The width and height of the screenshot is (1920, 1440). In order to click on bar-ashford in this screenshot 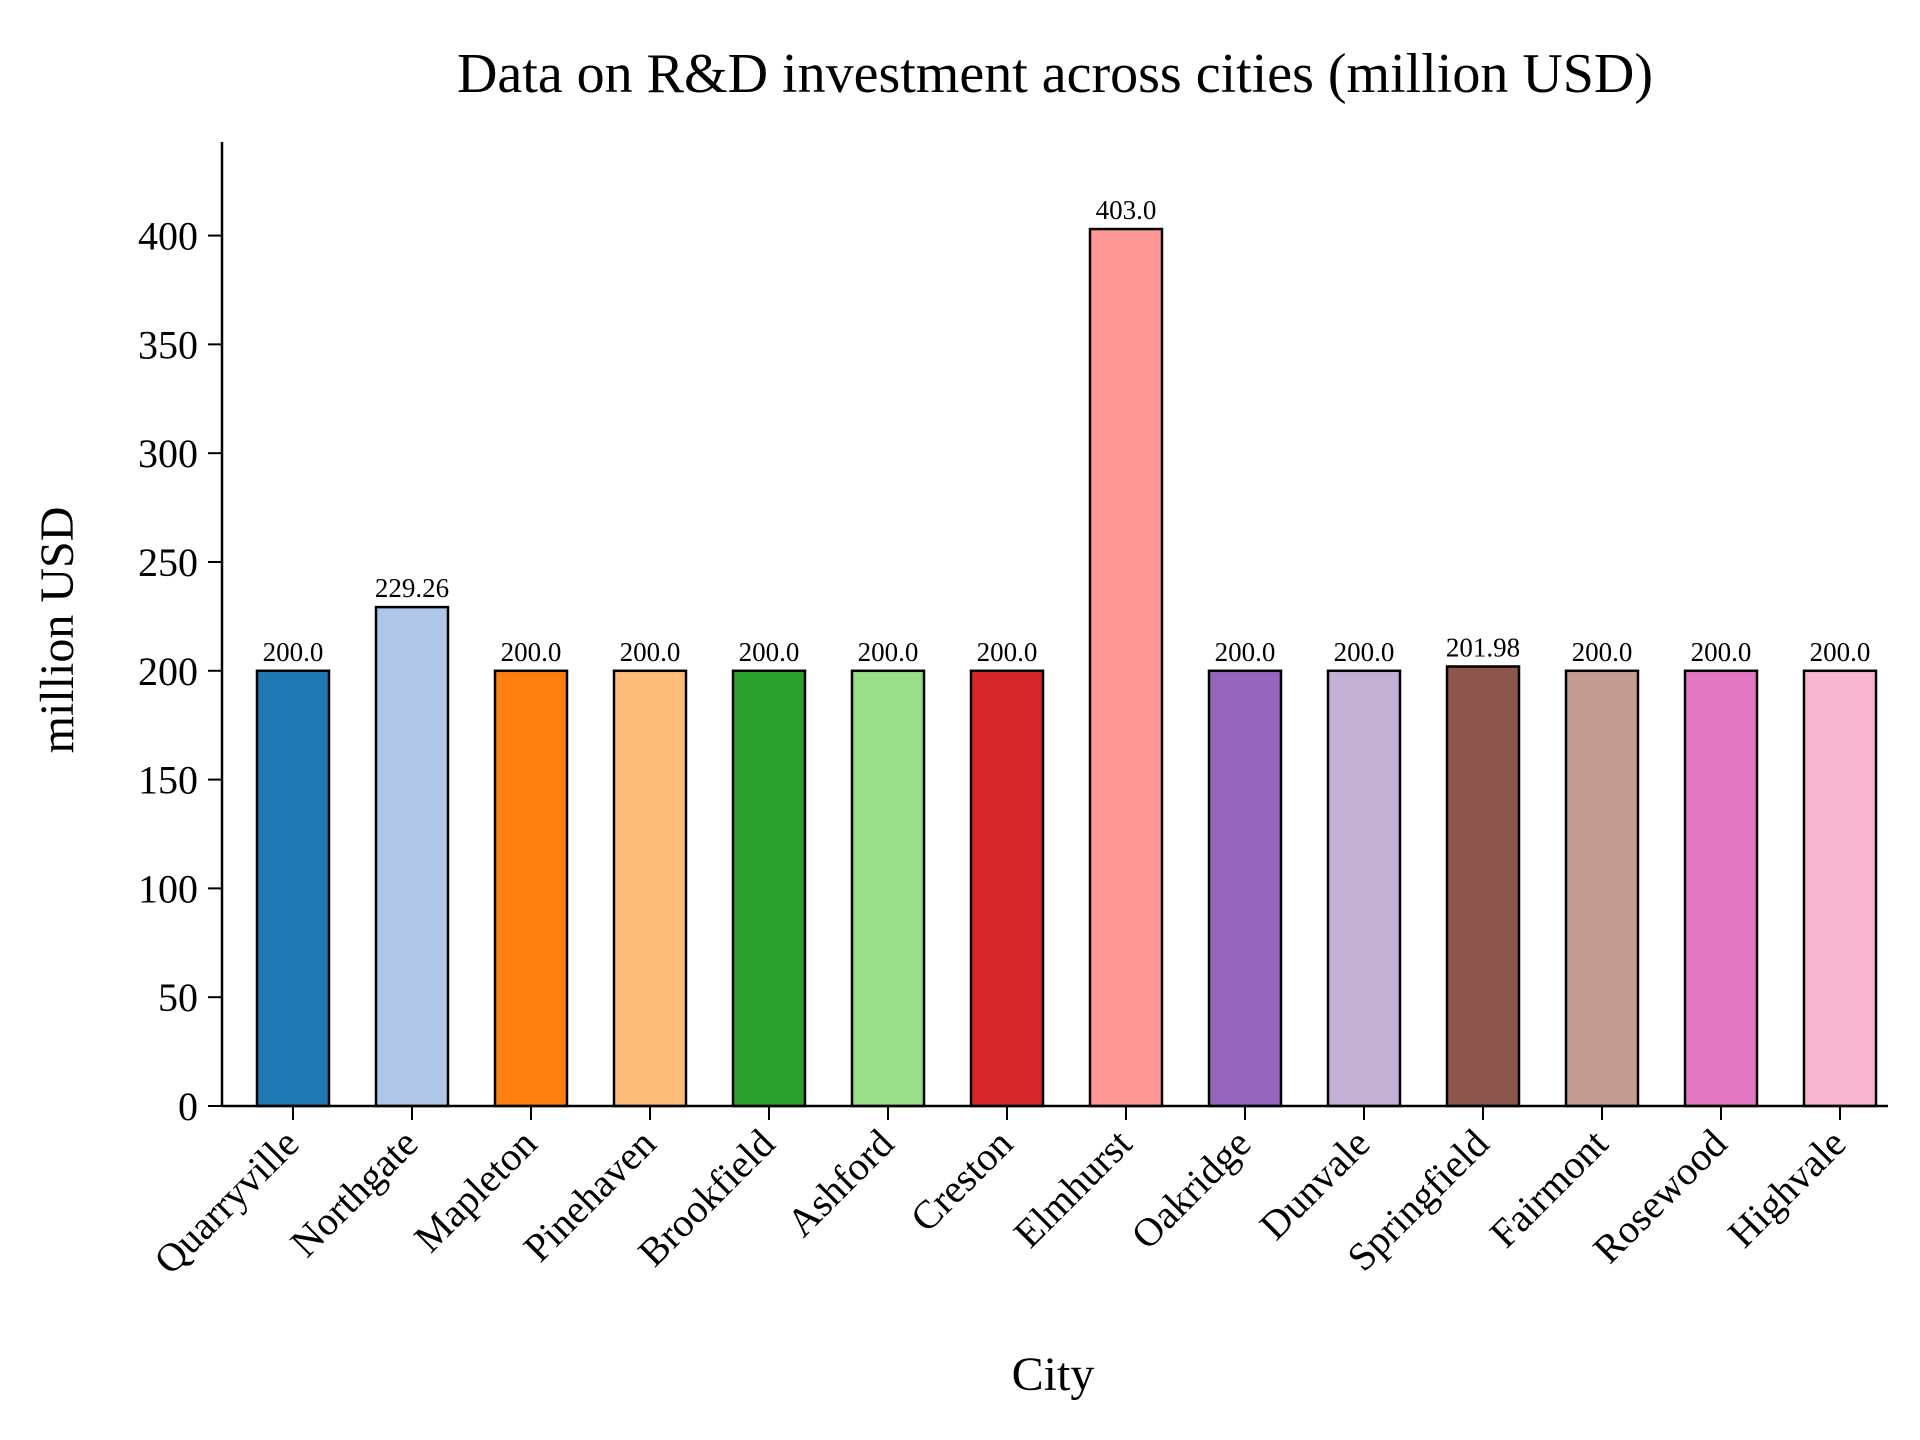, I will do `click(888, 888)`.